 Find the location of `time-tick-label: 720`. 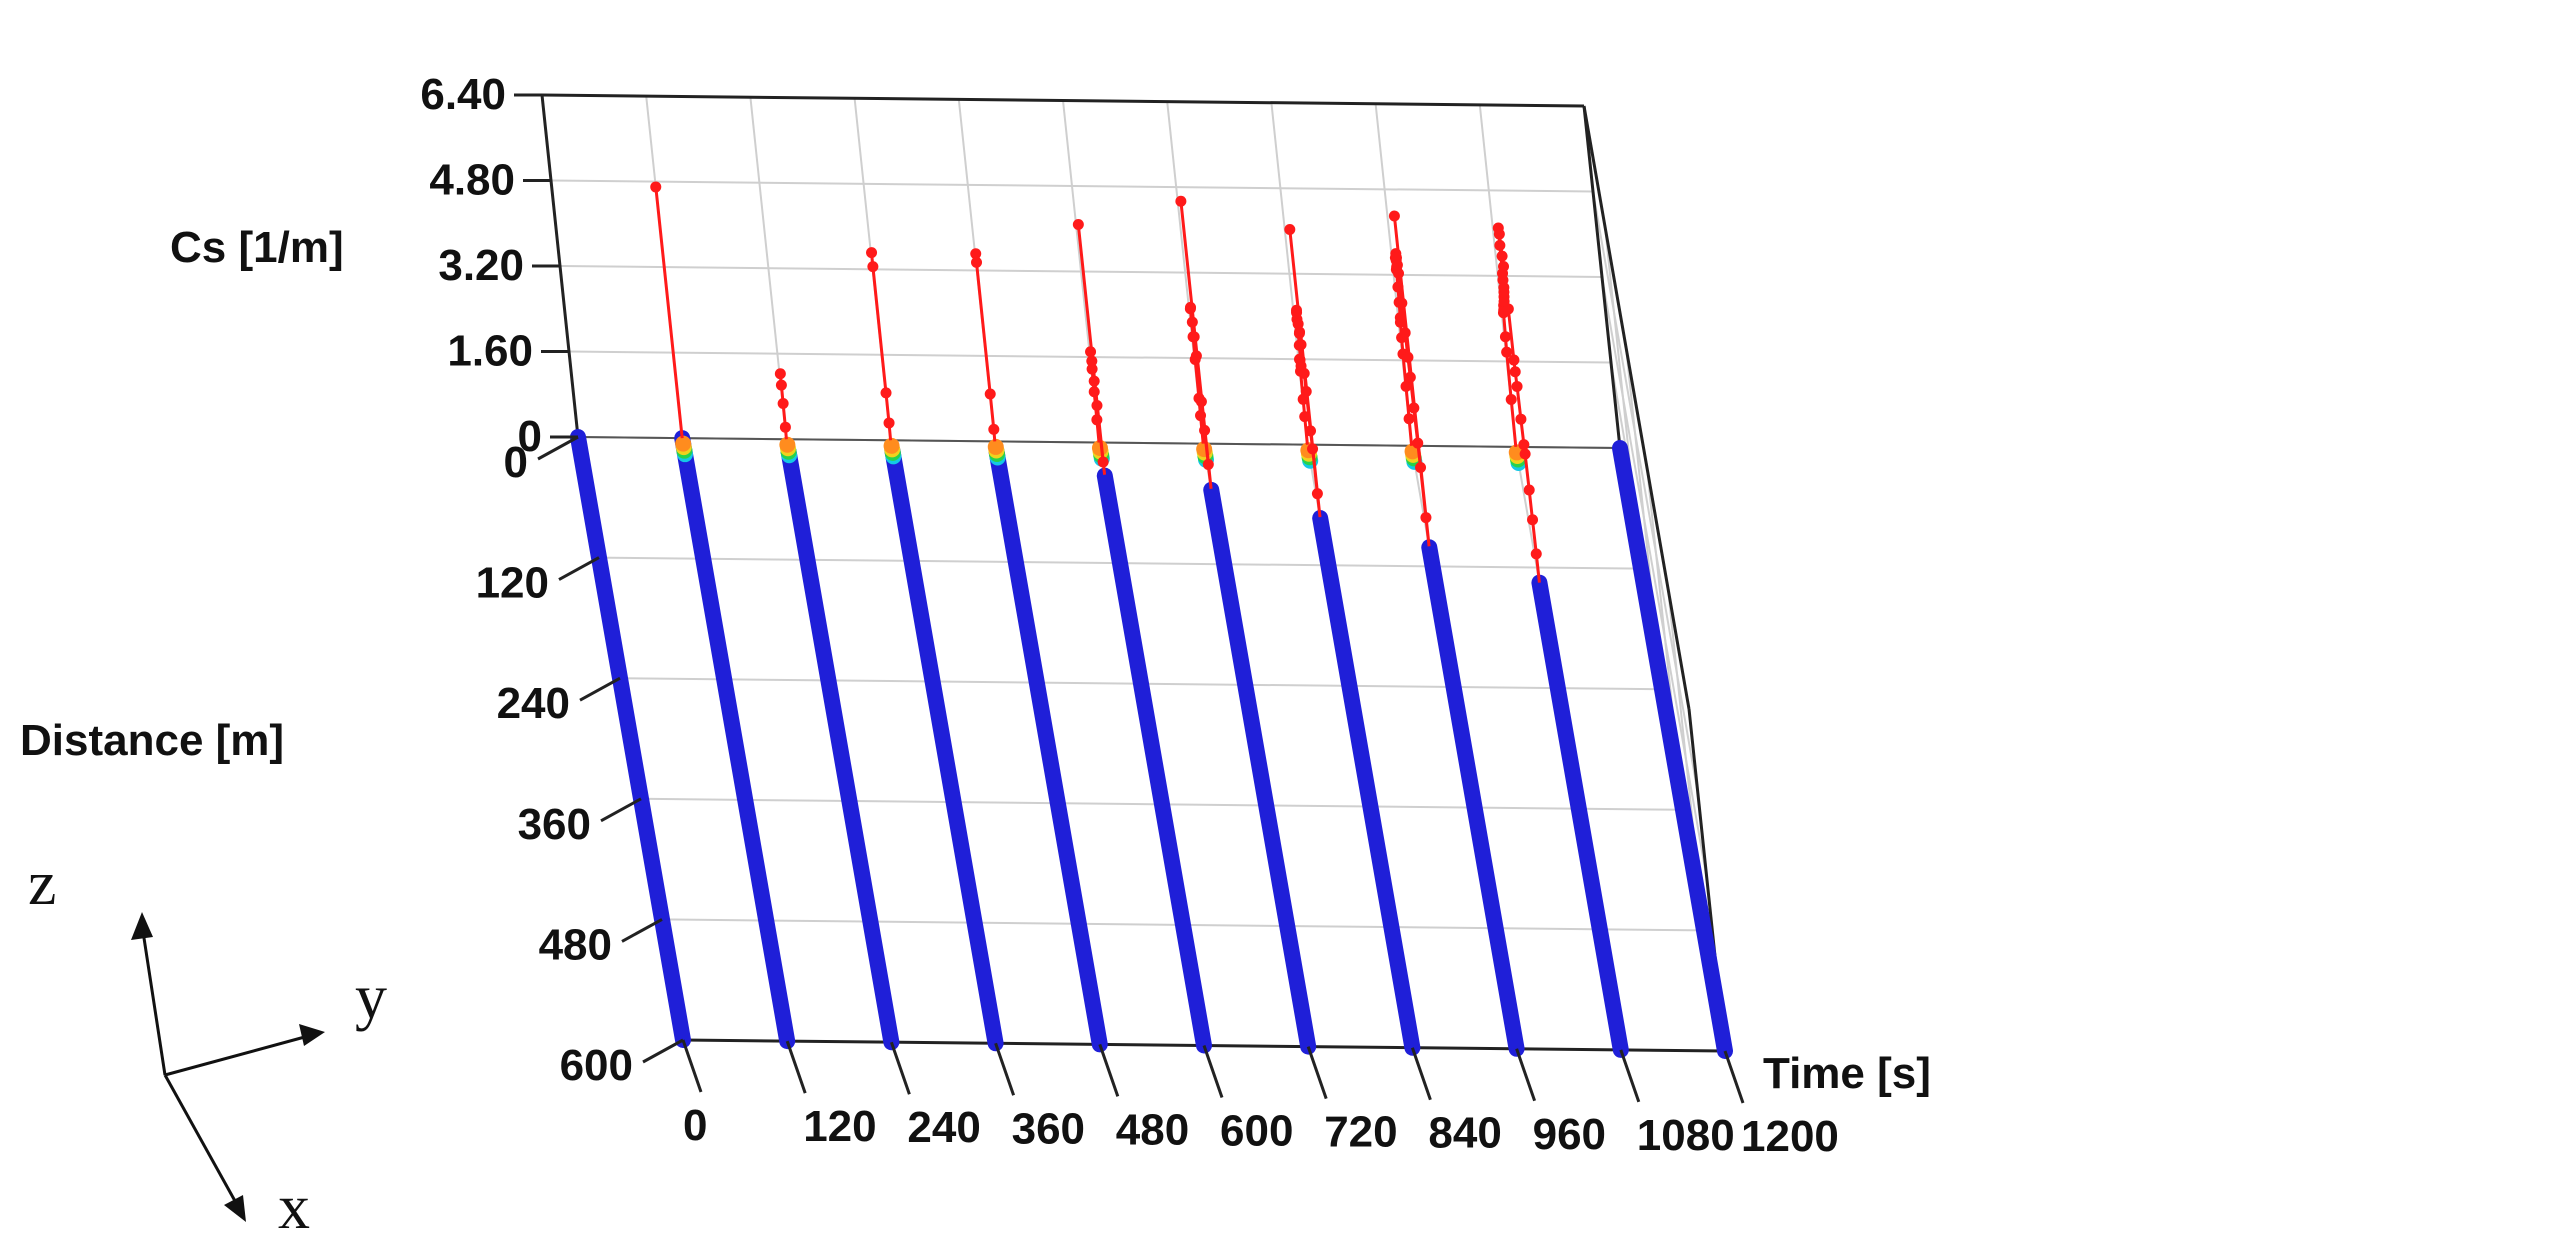

time-tick-label: 720 is located at coordinates (1360, 1132).